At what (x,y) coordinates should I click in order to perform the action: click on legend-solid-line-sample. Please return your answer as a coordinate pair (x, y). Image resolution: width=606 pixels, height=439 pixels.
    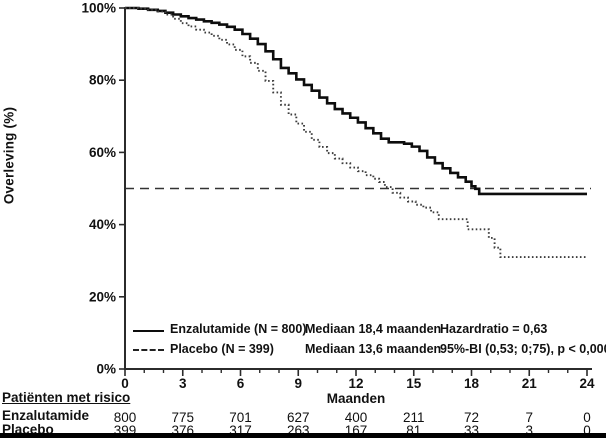
    Looking at the image, I should click on (148, 331).